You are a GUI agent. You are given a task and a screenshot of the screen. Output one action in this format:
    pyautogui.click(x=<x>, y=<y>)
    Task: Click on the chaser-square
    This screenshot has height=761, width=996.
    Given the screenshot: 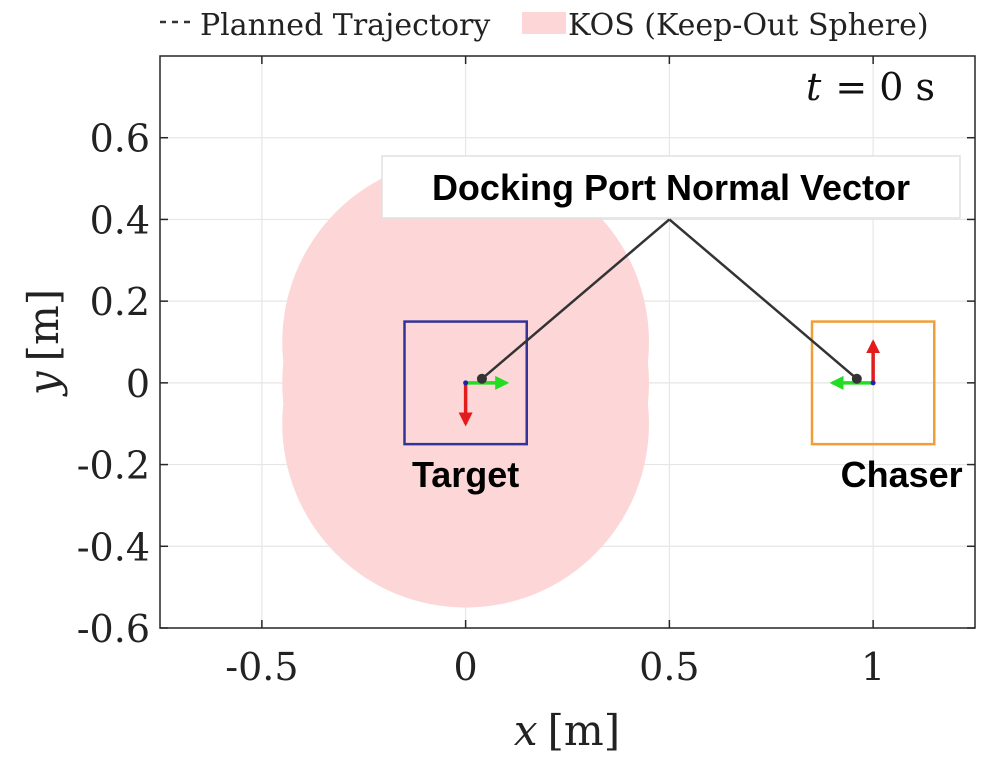 What is the action you would take?
    pyautogui.click(x=873, y=383)
    